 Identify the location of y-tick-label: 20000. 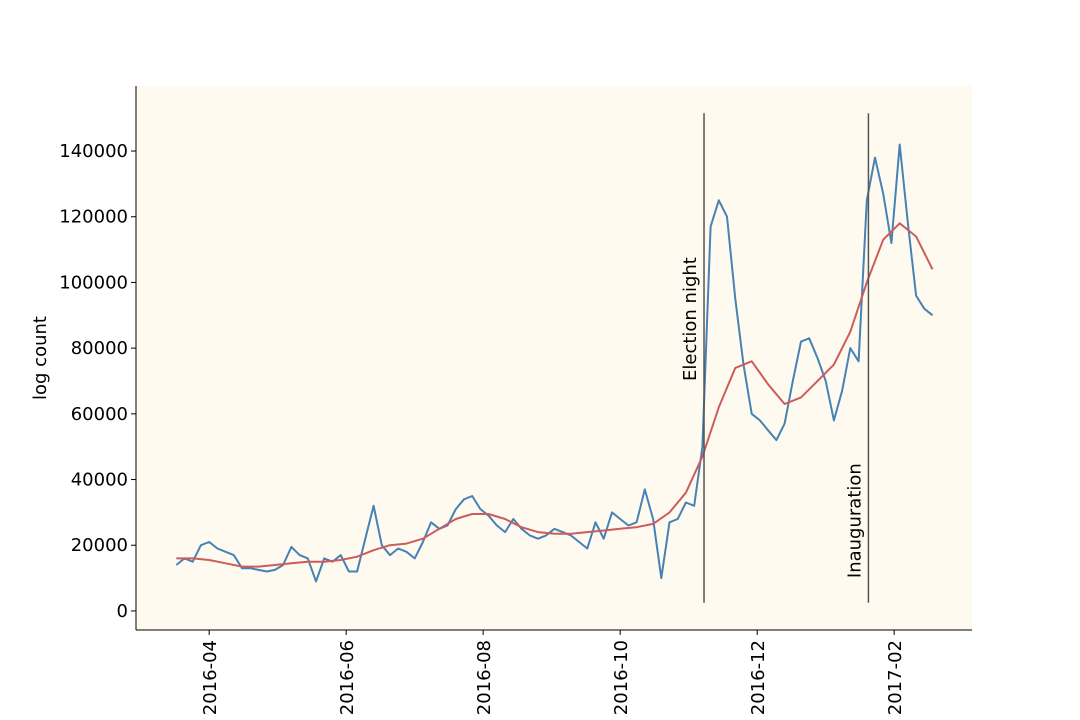
(99, 545).